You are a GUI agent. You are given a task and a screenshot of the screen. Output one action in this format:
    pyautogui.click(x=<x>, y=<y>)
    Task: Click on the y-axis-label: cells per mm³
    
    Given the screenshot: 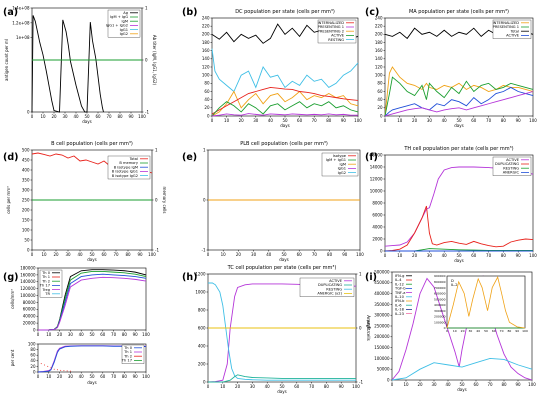 What is the action you would take?
    pyautogui.click(x=8, y=200)
    